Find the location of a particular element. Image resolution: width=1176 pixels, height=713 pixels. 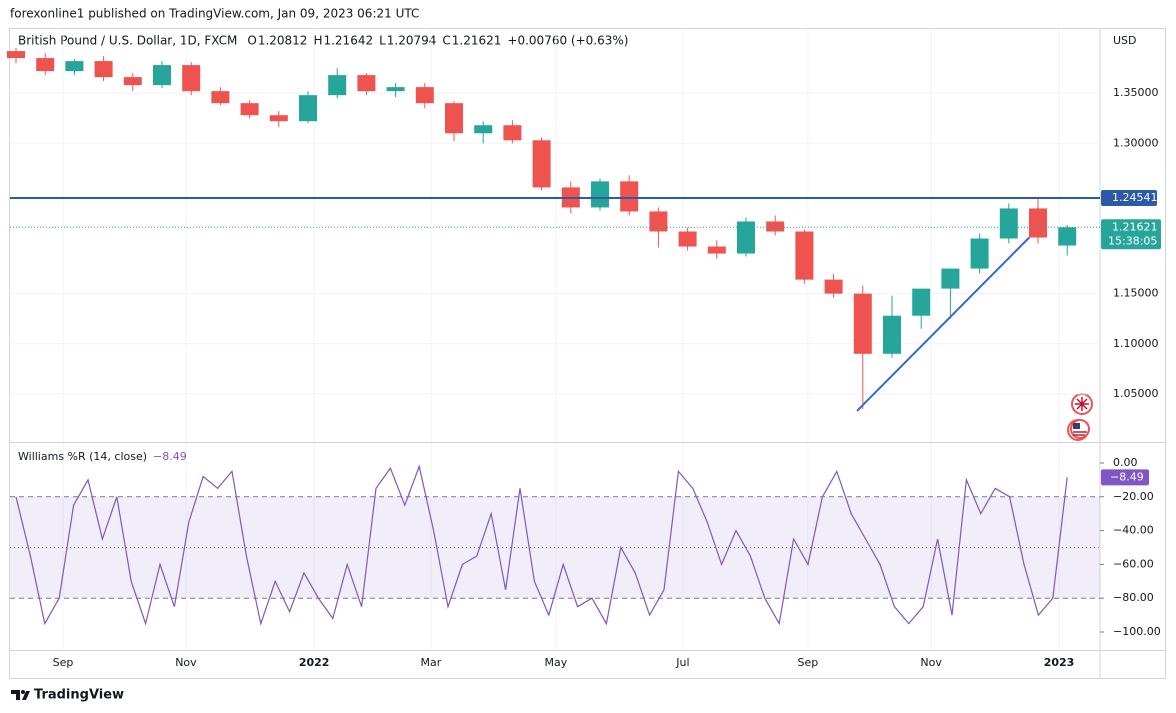

price-tick-label: 1.05000 is located at coordinates (1136, 393).